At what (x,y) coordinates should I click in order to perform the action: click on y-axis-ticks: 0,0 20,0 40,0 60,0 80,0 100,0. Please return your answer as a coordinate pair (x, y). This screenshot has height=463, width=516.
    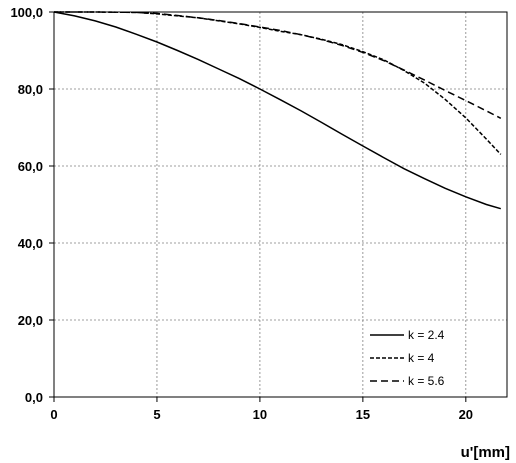
    Looking at the image, I should click on (32, 205).